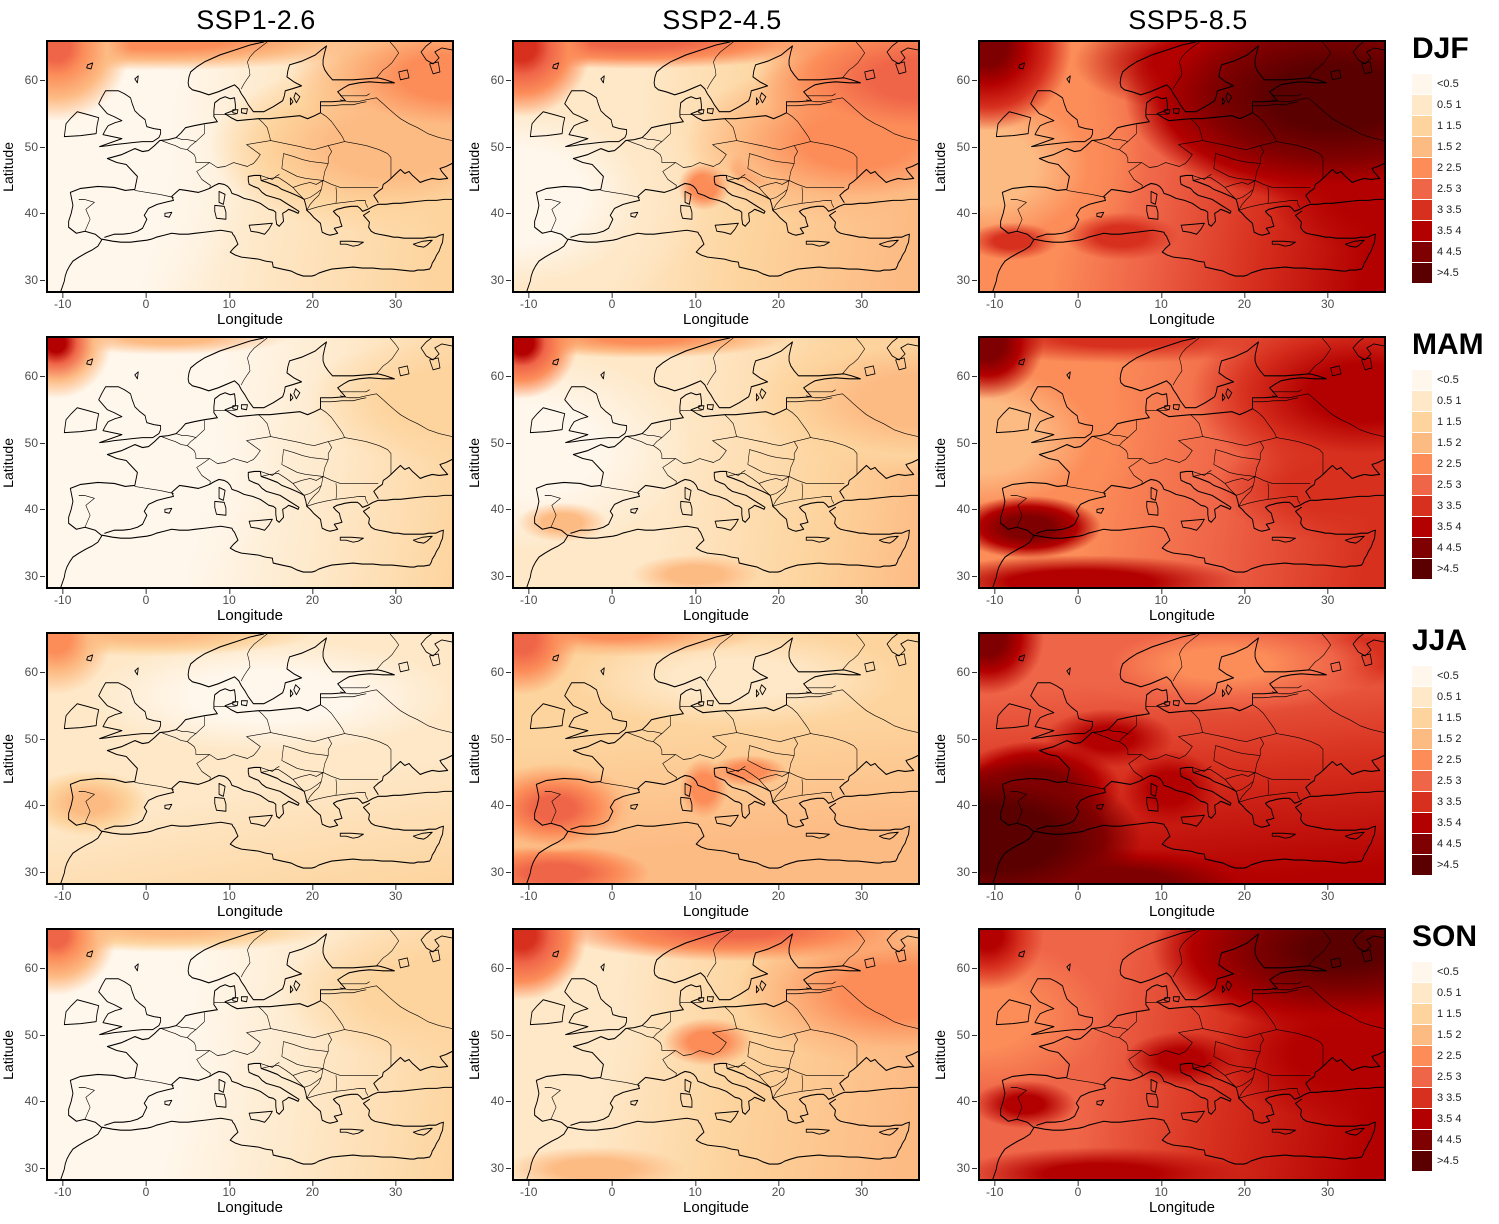  I want to click on legend-entry: <0.5, so click(1455, 972).